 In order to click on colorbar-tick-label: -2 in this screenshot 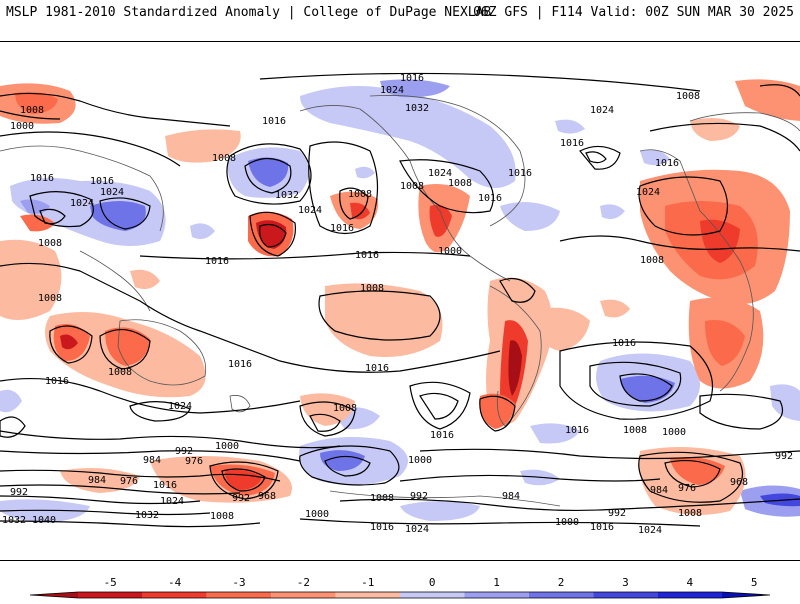, I will do `click(303, 582)`.